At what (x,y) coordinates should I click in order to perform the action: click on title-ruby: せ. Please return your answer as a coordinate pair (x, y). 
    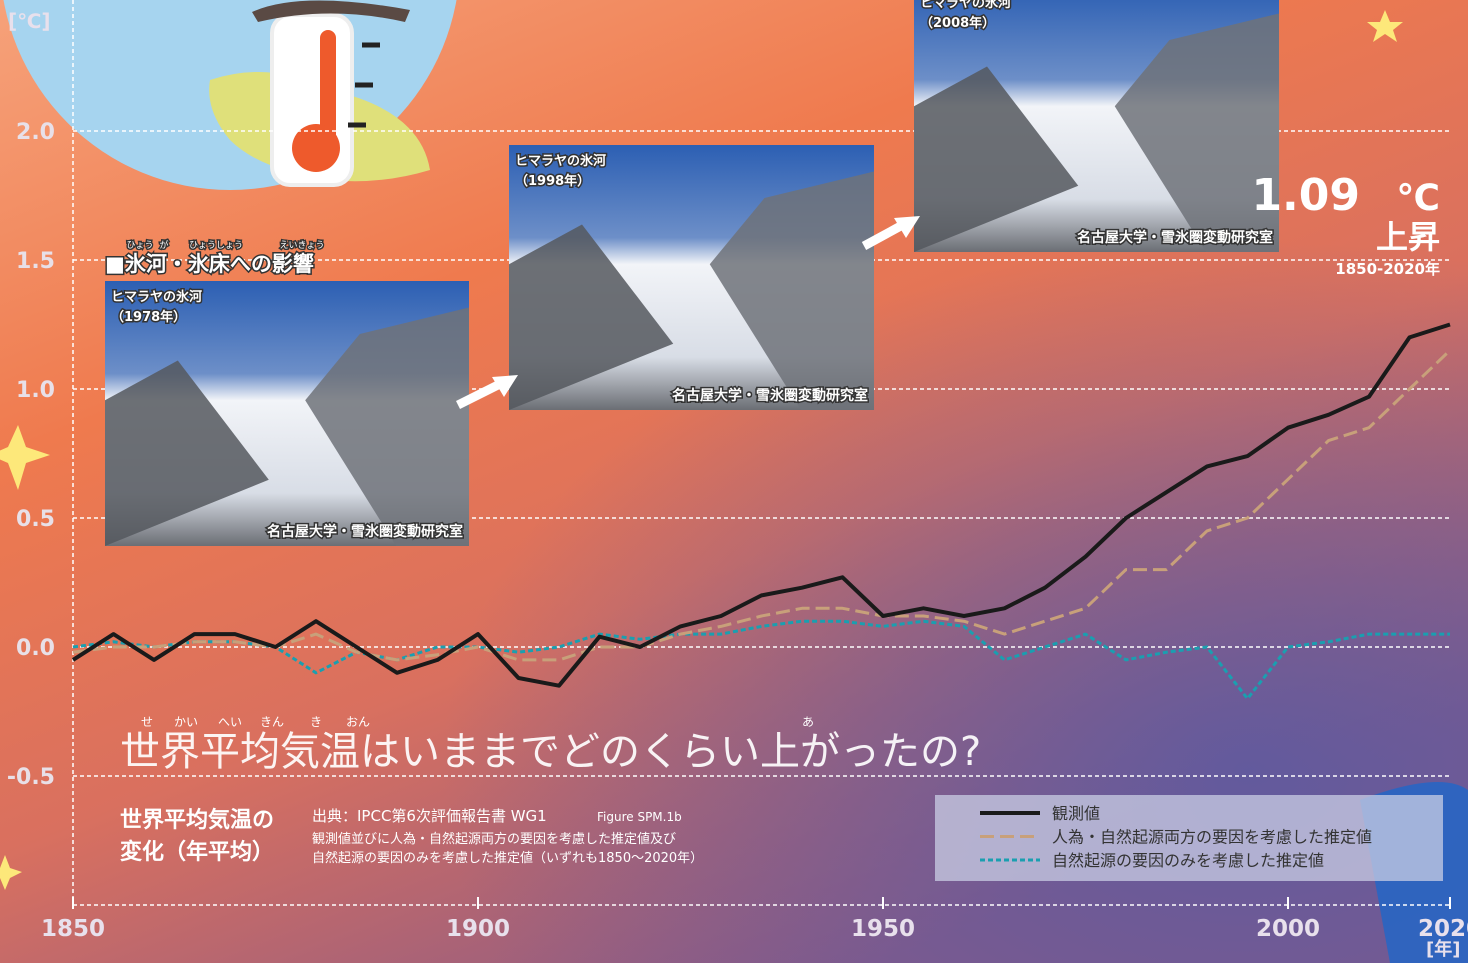
    Looking at the image, I should click on (147, 722).